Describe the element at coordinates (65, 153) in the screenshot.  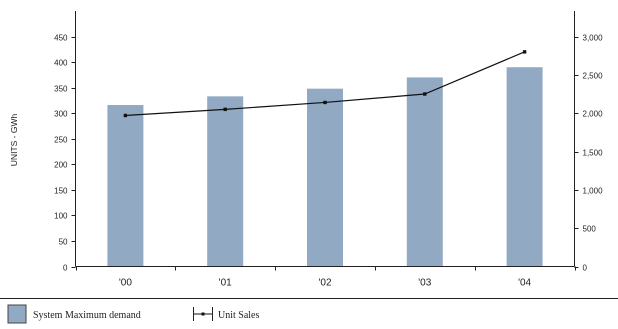
I see `left-y-axis-ticks: 0 50 100 150 200 250 300 350 400 450` at that location.